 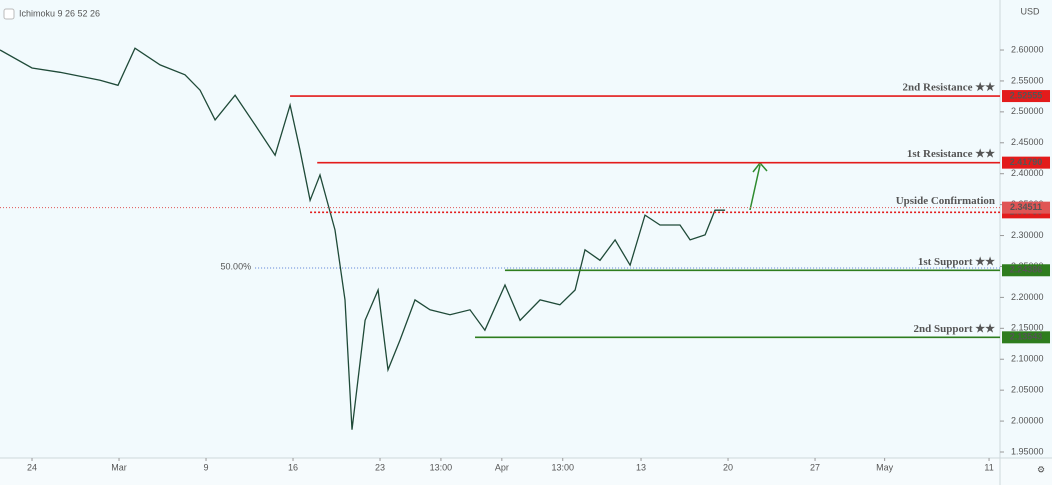 What do you see at coordinates (119, 467) in the screenshot?
I see `x-tick-label: Mar` at bounding box center [119, 467].